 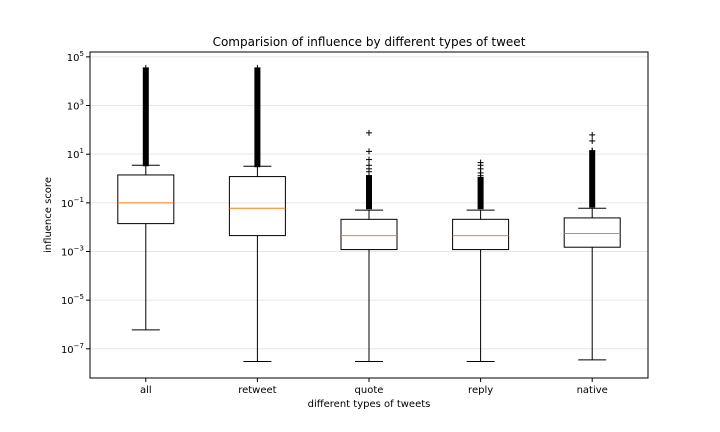 I want to click on box-retweet, so click(x=257, y=213).